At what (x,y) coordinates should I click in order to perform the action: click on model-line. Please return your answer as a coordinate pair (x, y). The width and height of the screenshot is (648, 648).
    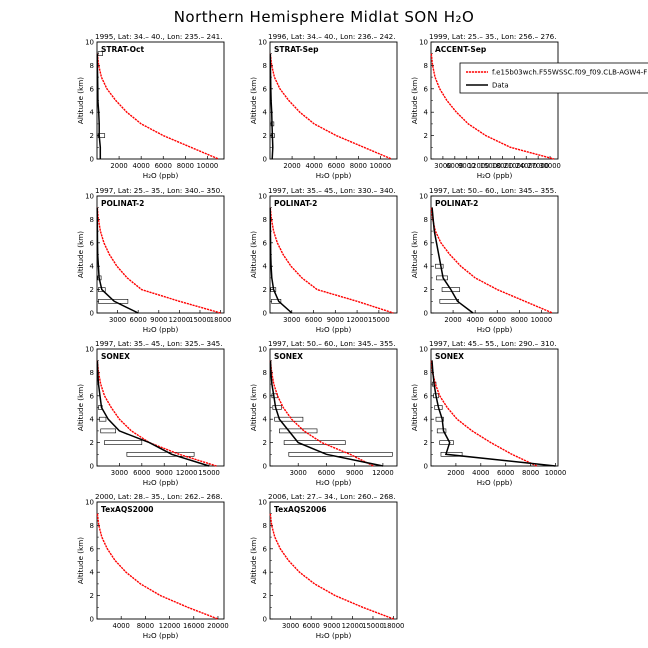
    Looking at the image, I should click on (331, 260).